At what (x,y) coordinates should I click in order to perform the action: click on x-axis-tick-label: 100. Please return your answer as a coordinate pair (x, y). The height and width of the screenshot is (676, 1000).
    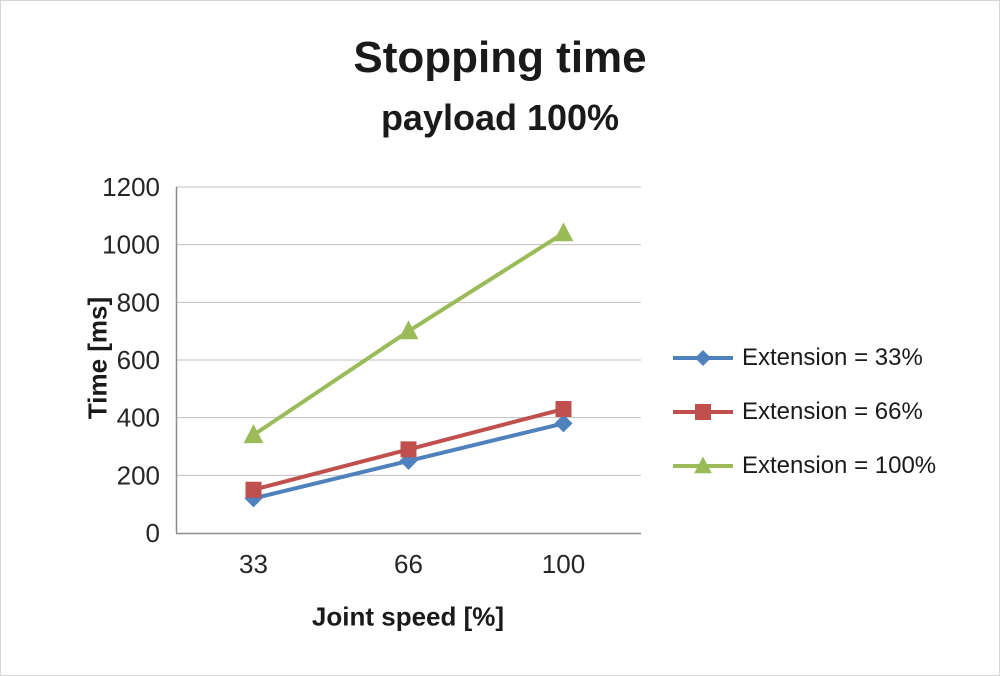
    Looking at the image, I should click on (563, 564).